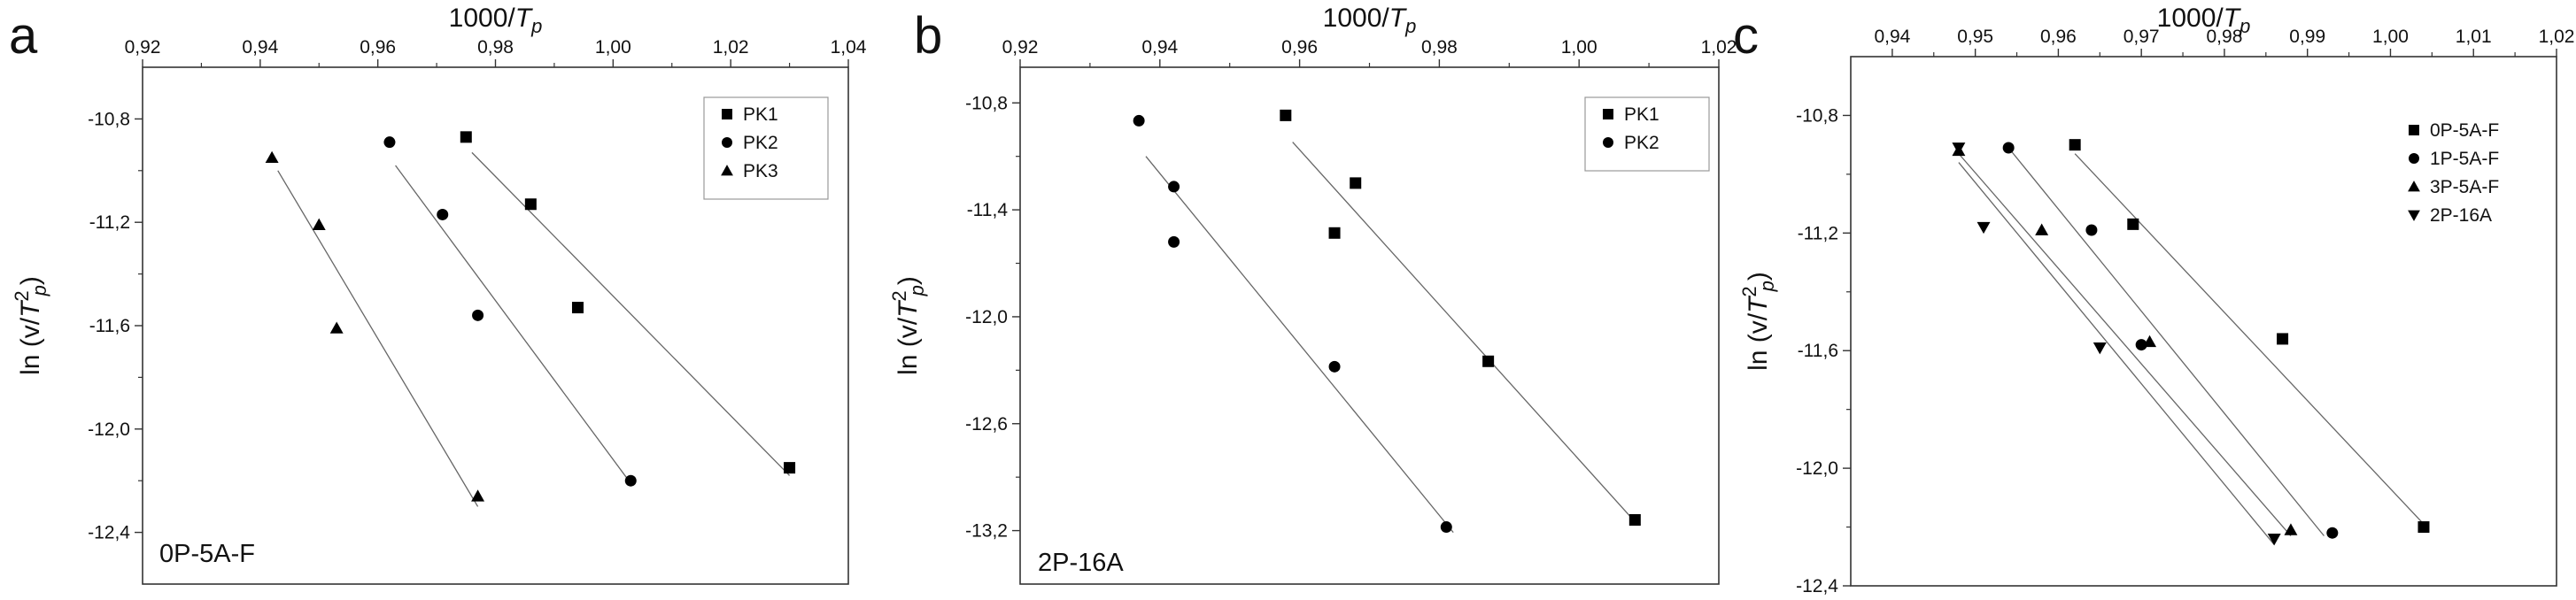  I want to click on panel-letter: c, so click(1746, 36).